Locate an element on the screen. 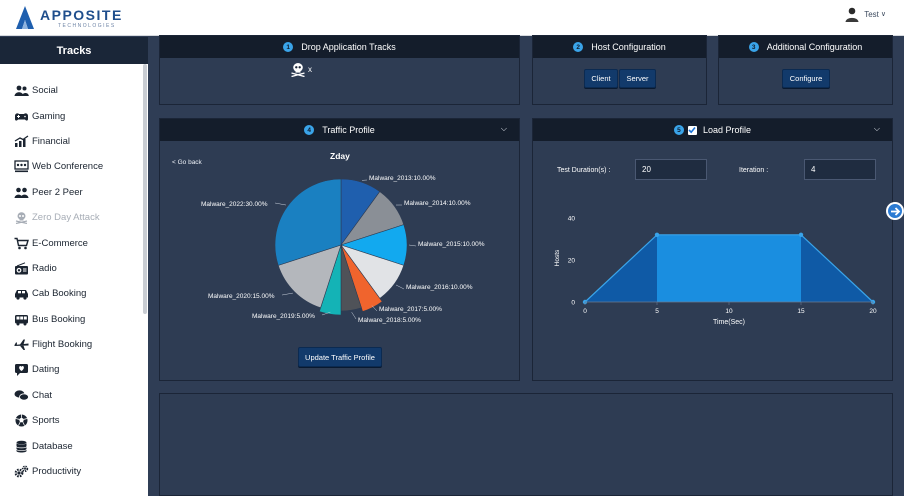 Image resolution: width=904 pixels, height=496 pixels. load-profile-title: Load Profile is located at coordinates (727, 130).